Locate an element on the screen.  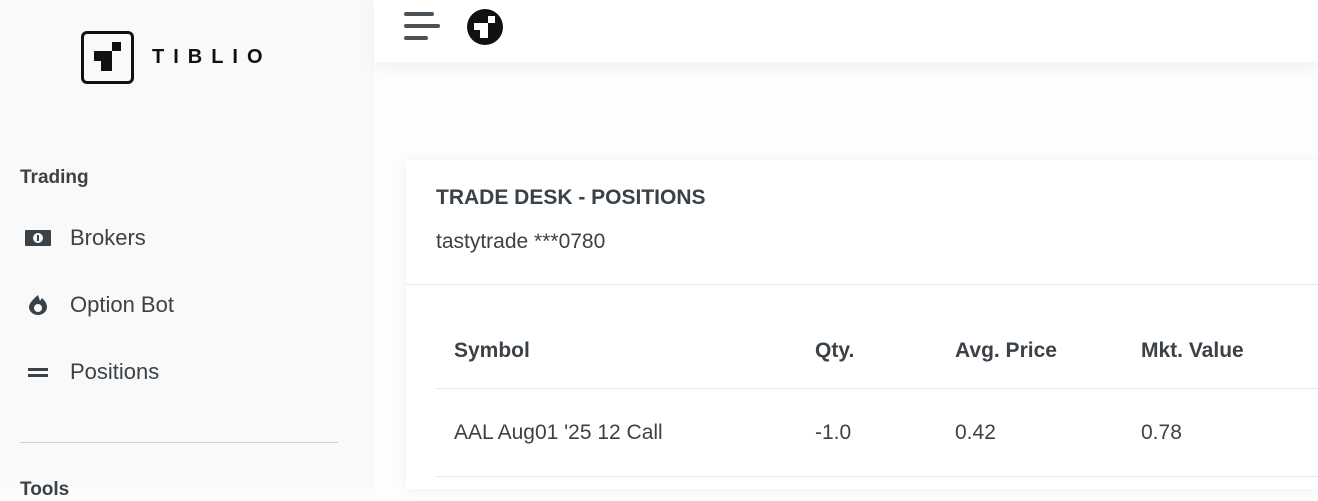
sidebar-item-positions: Positions is located at coordinates (91, 372).